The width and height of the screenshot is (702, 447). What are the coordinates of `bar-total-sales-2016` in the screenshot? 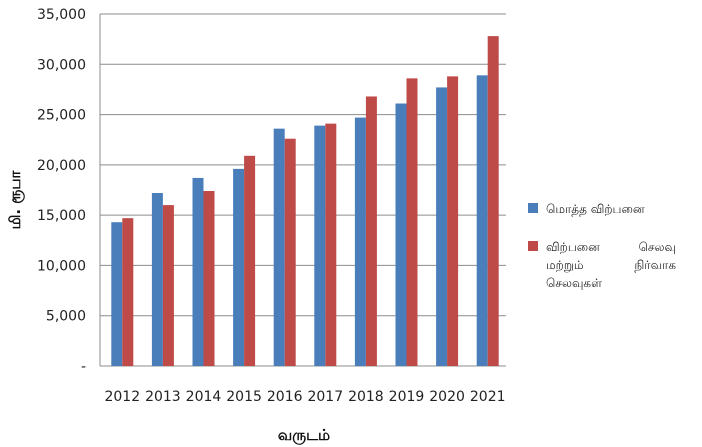 It's located at (279, 247).